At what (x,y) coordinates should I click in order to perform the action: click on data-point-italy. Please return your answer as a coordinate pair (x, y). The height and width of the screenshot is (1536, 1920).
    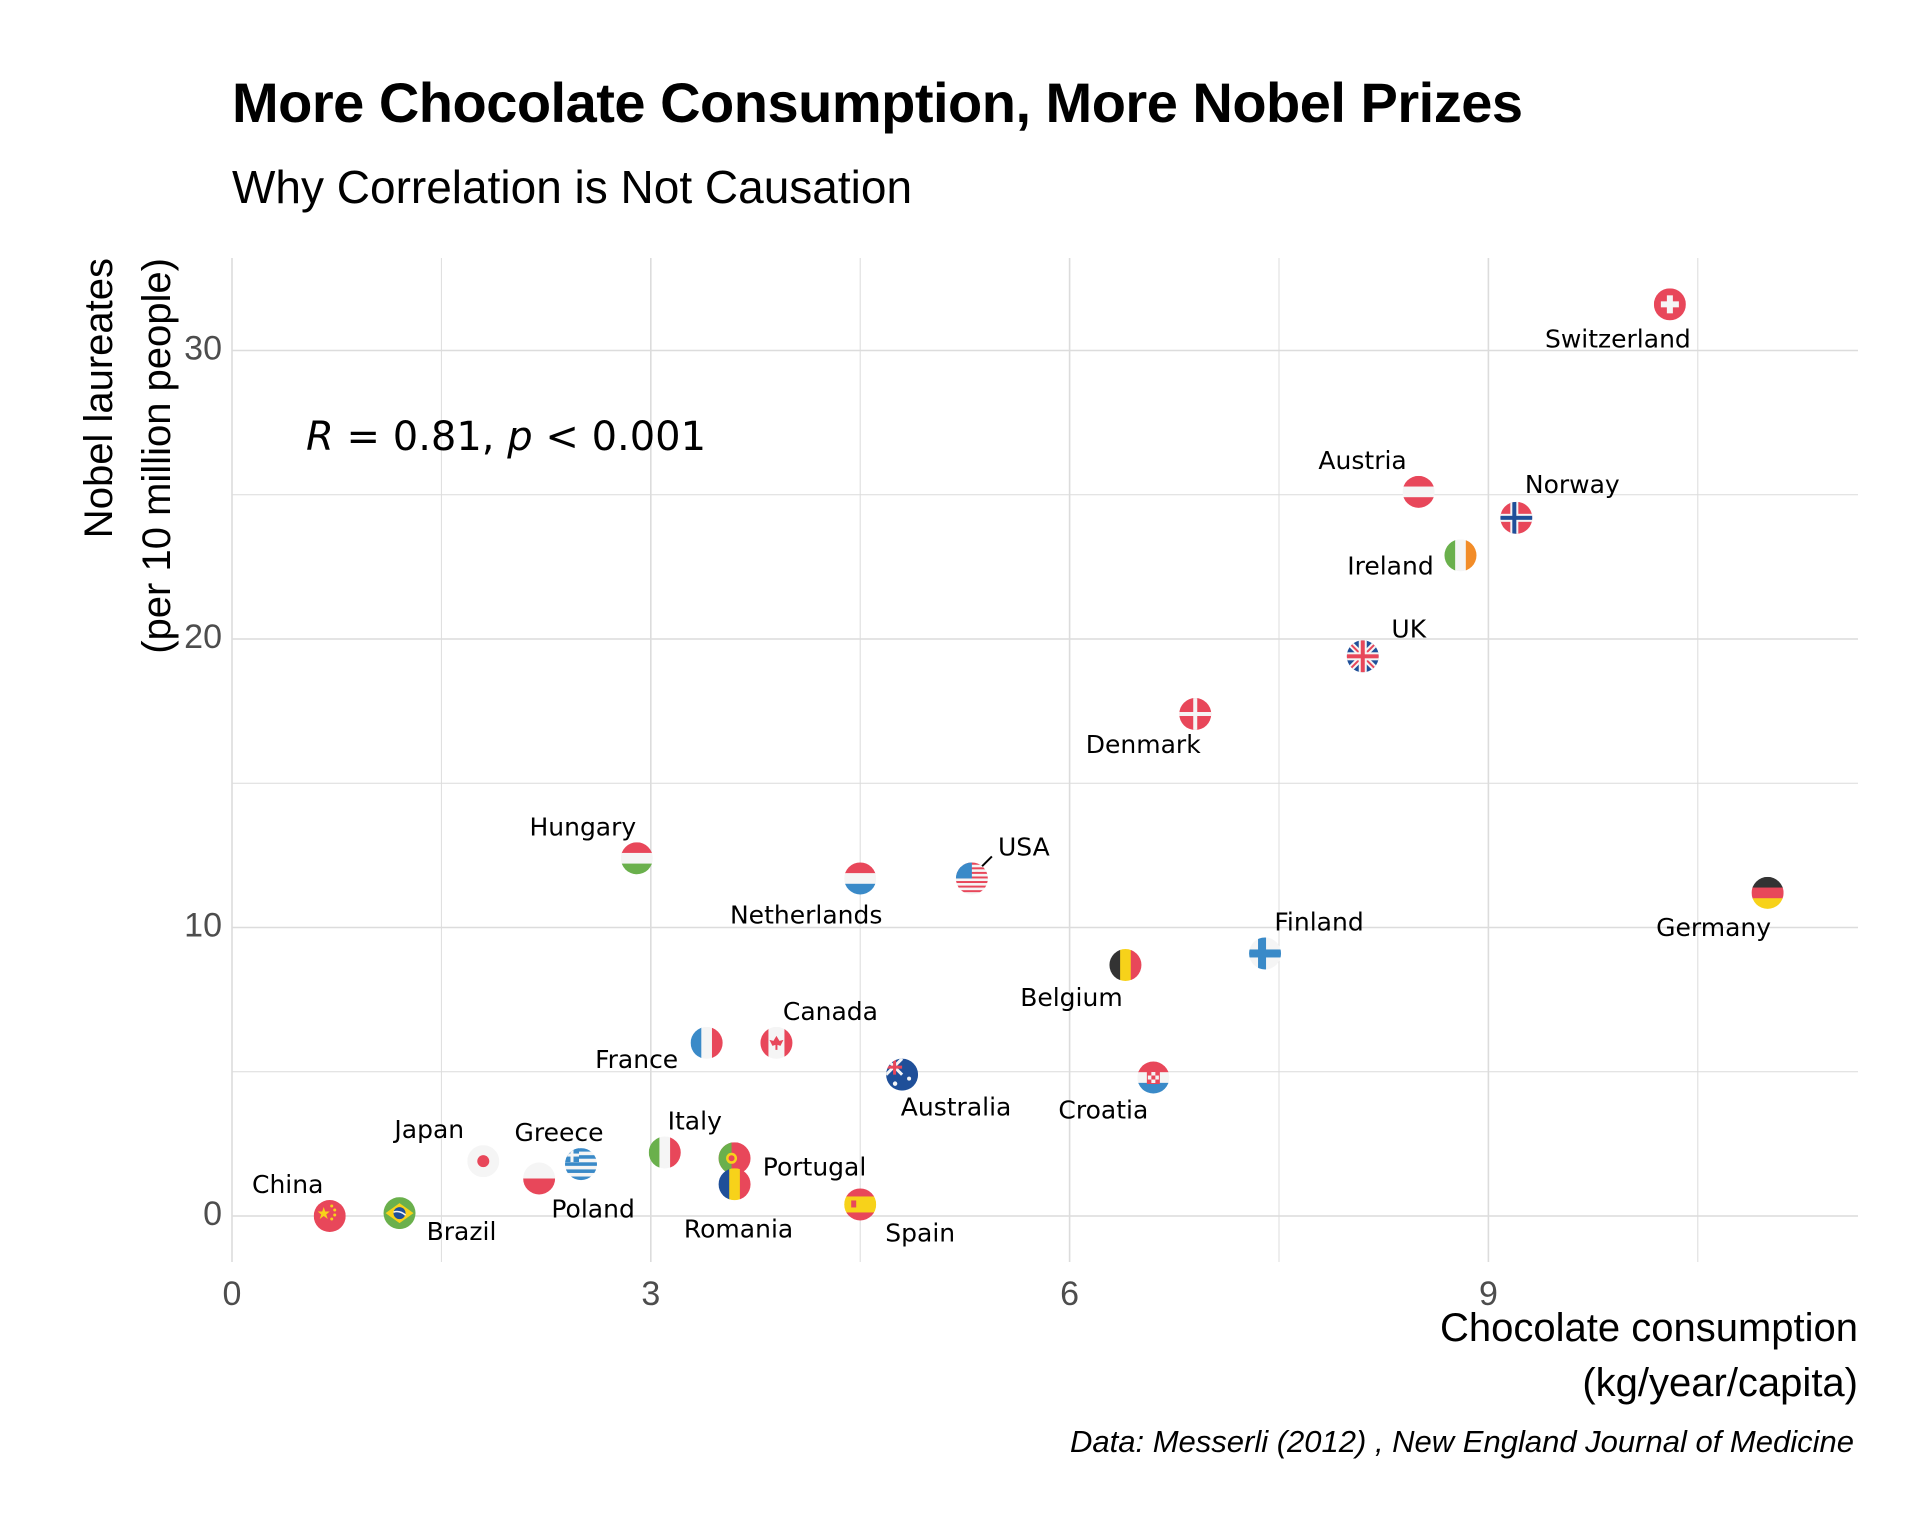
    Looking at the image, I should click on (664, 1152).